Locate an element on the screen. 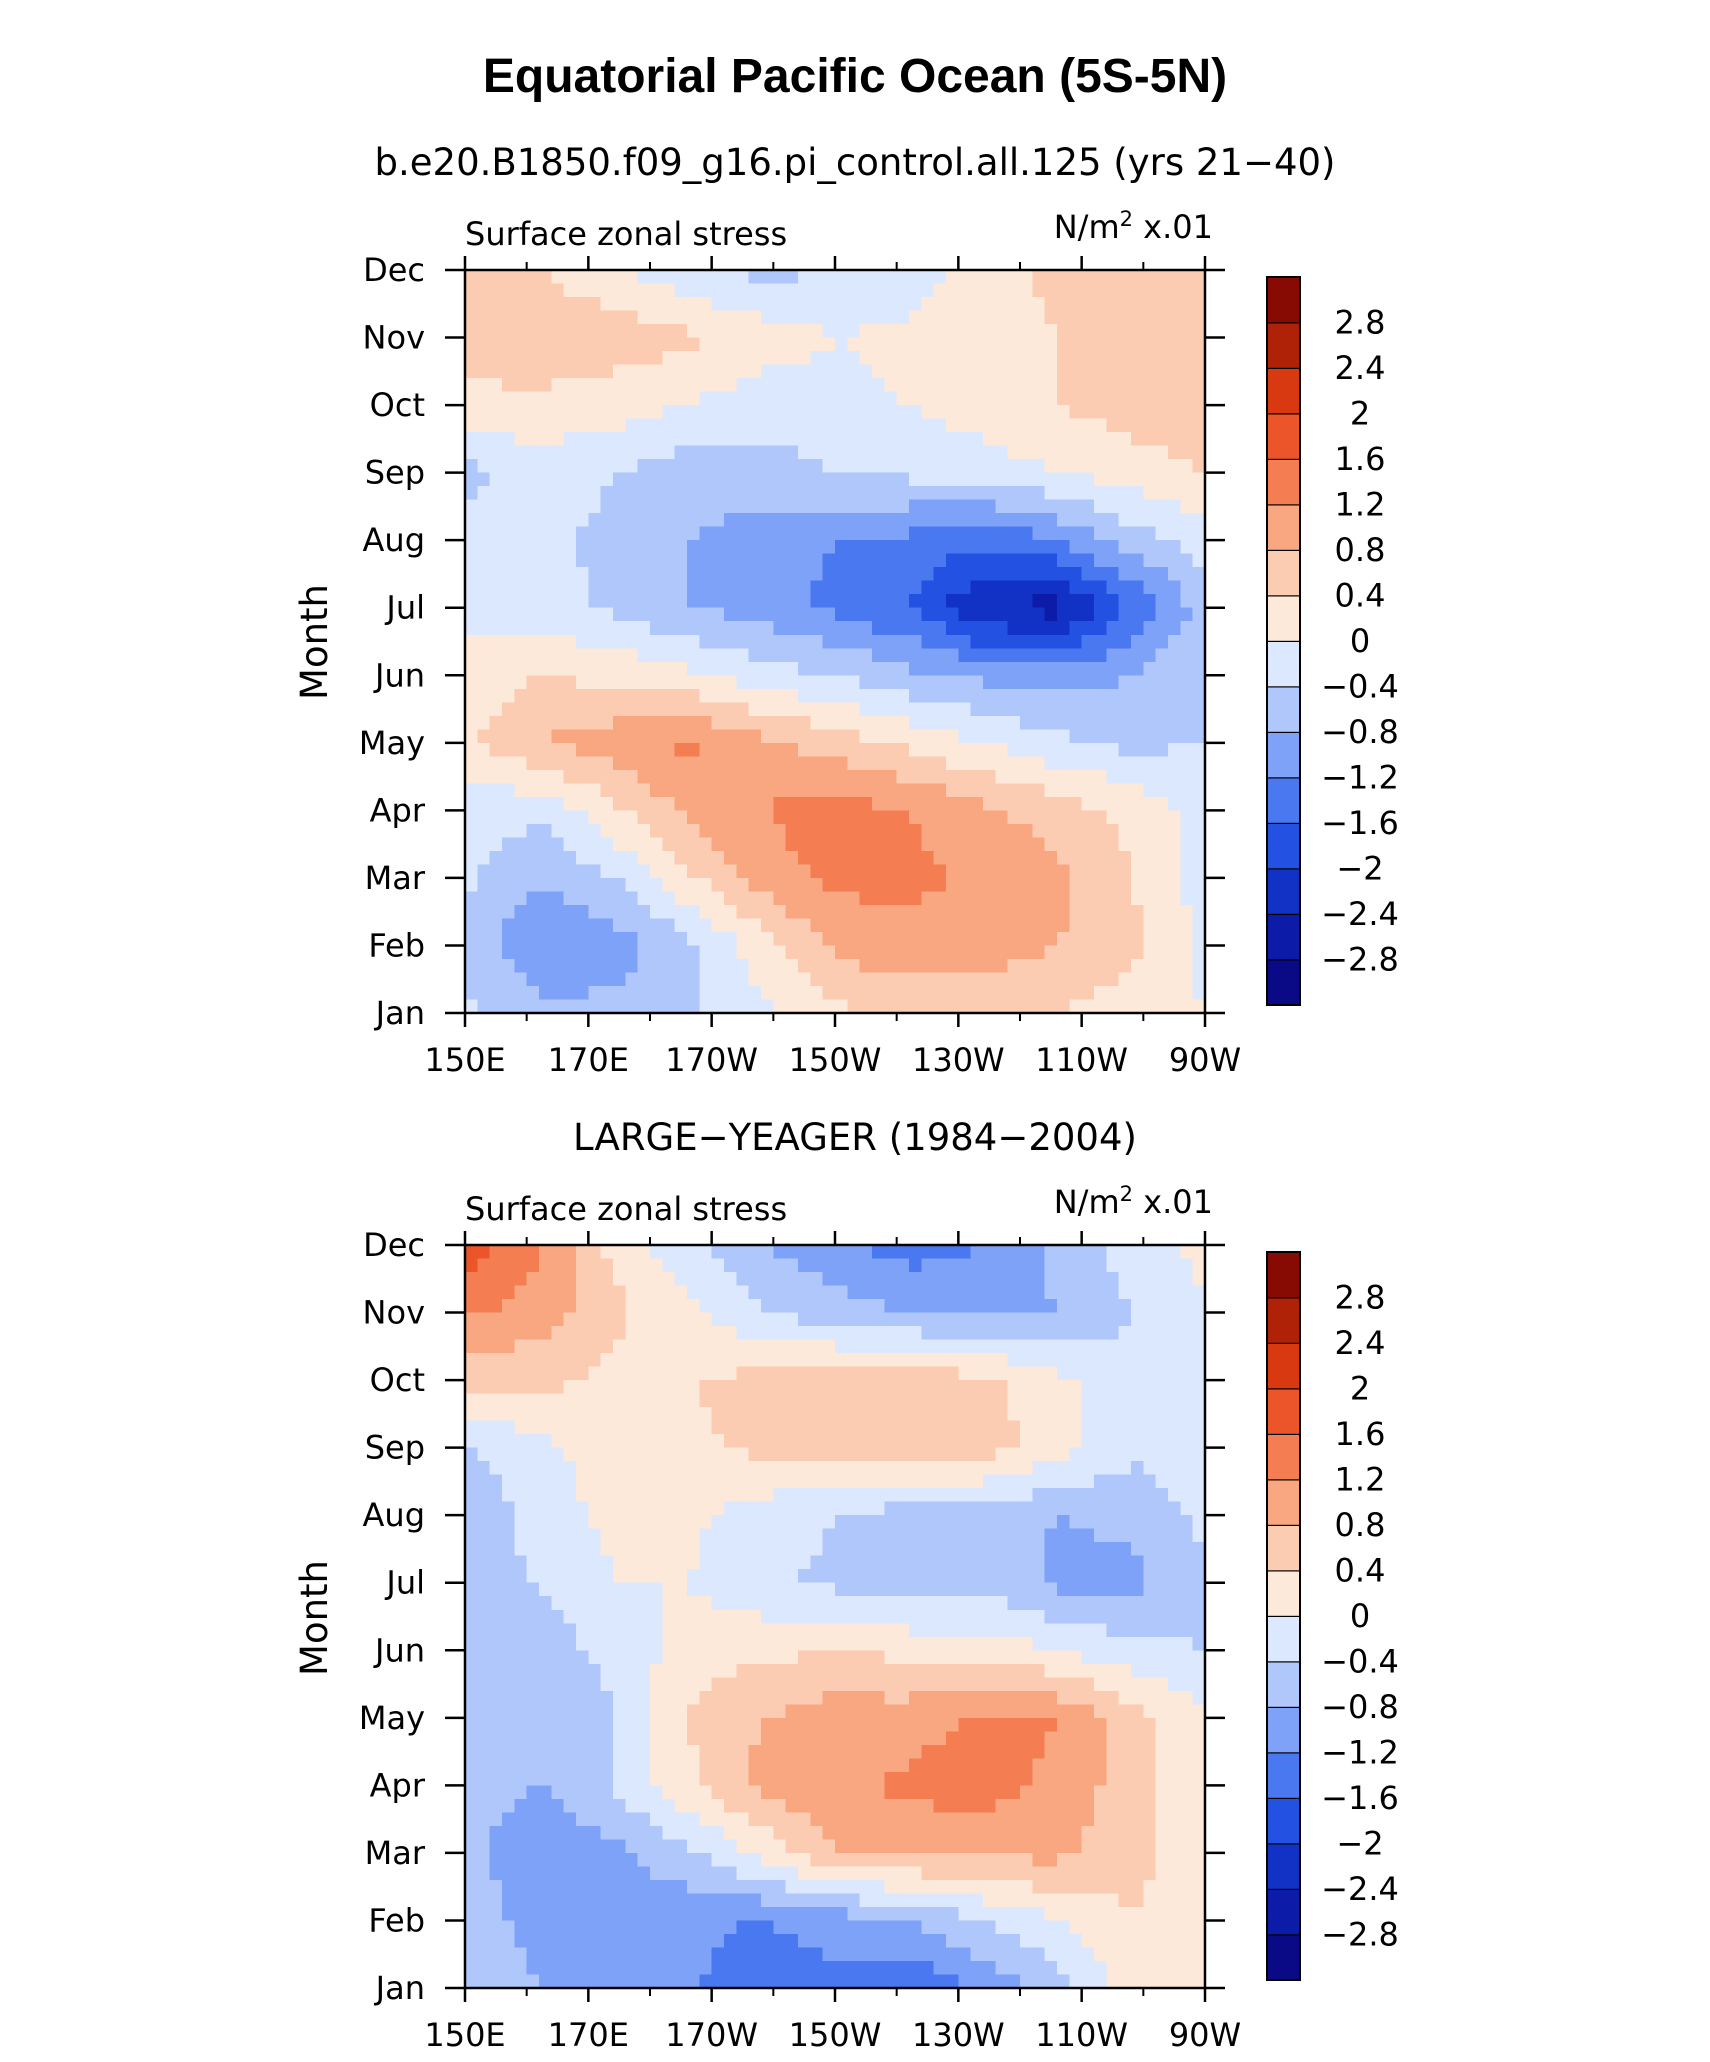 The height and width of the screenshot is (2062, 1710). y-tick-label: Jun is located at coordinates (399, 675).